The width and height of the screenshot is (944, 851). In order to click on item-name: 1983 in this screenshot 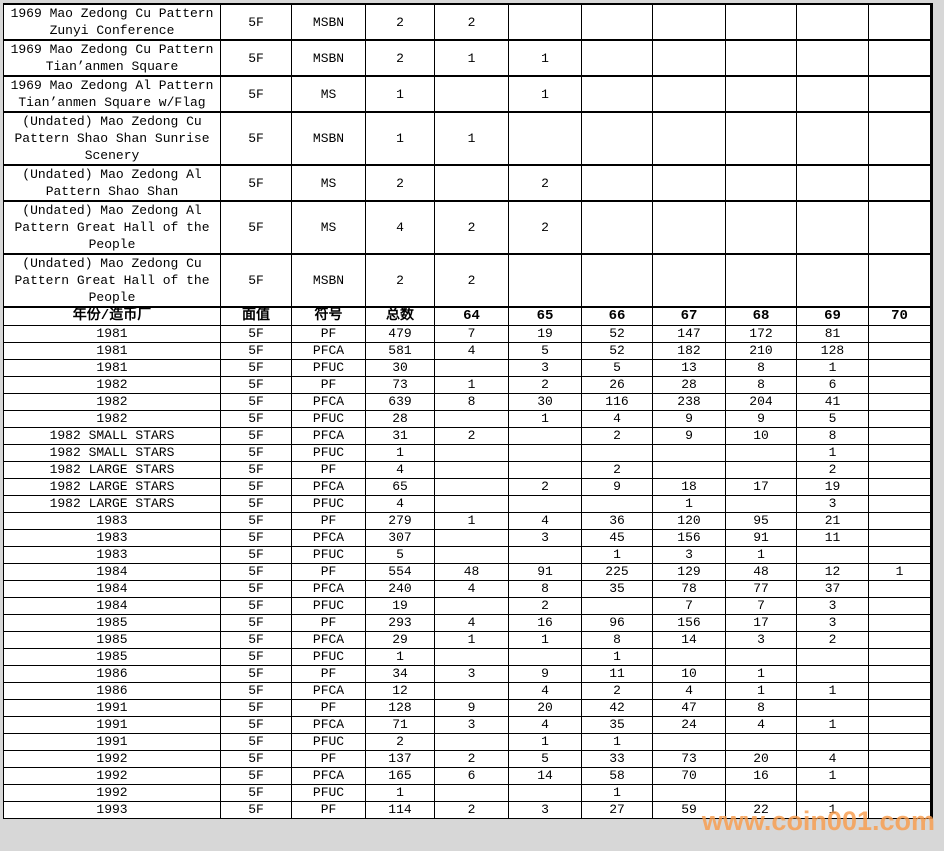, I will do `click(112, 538)`.